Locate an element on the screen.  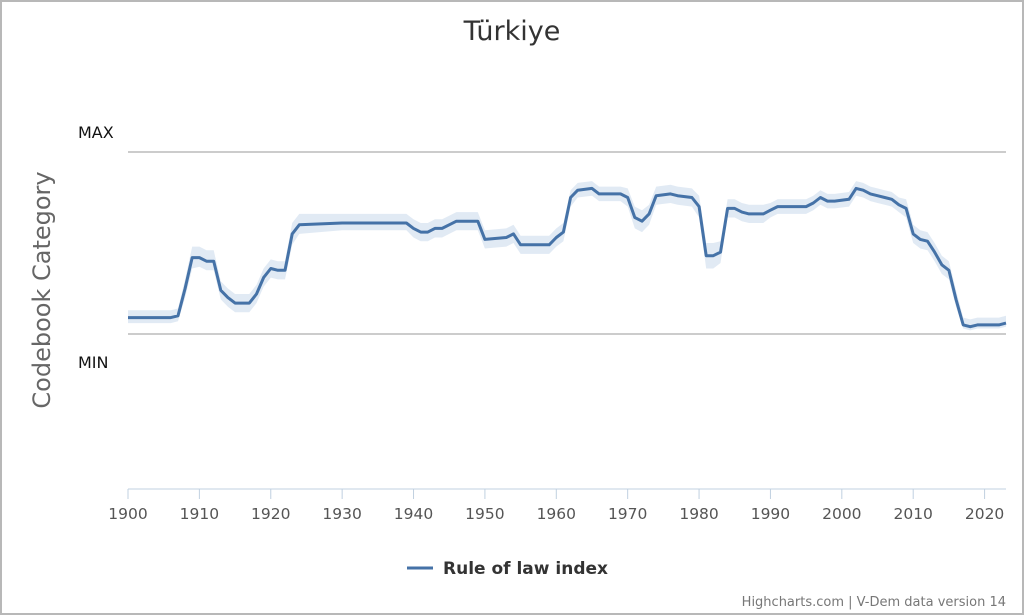
x-tick-label: 1960 is located at coordinates (556, 514).